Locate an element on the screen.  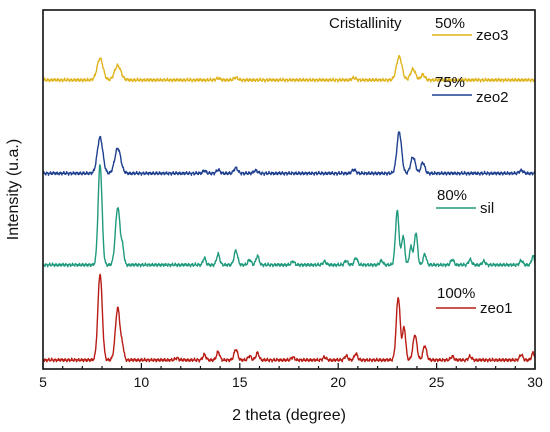
x-tick-label: 5 is located at coordinates (43, 382).